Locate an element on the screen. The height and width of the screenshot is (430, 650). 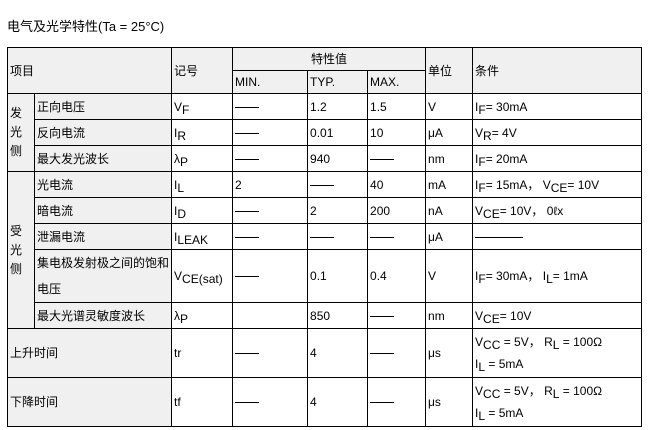
table-row: 暗电流 ID 2 200 nA VCE= 10V， 0ℓx is located at coordinates (325, 210).